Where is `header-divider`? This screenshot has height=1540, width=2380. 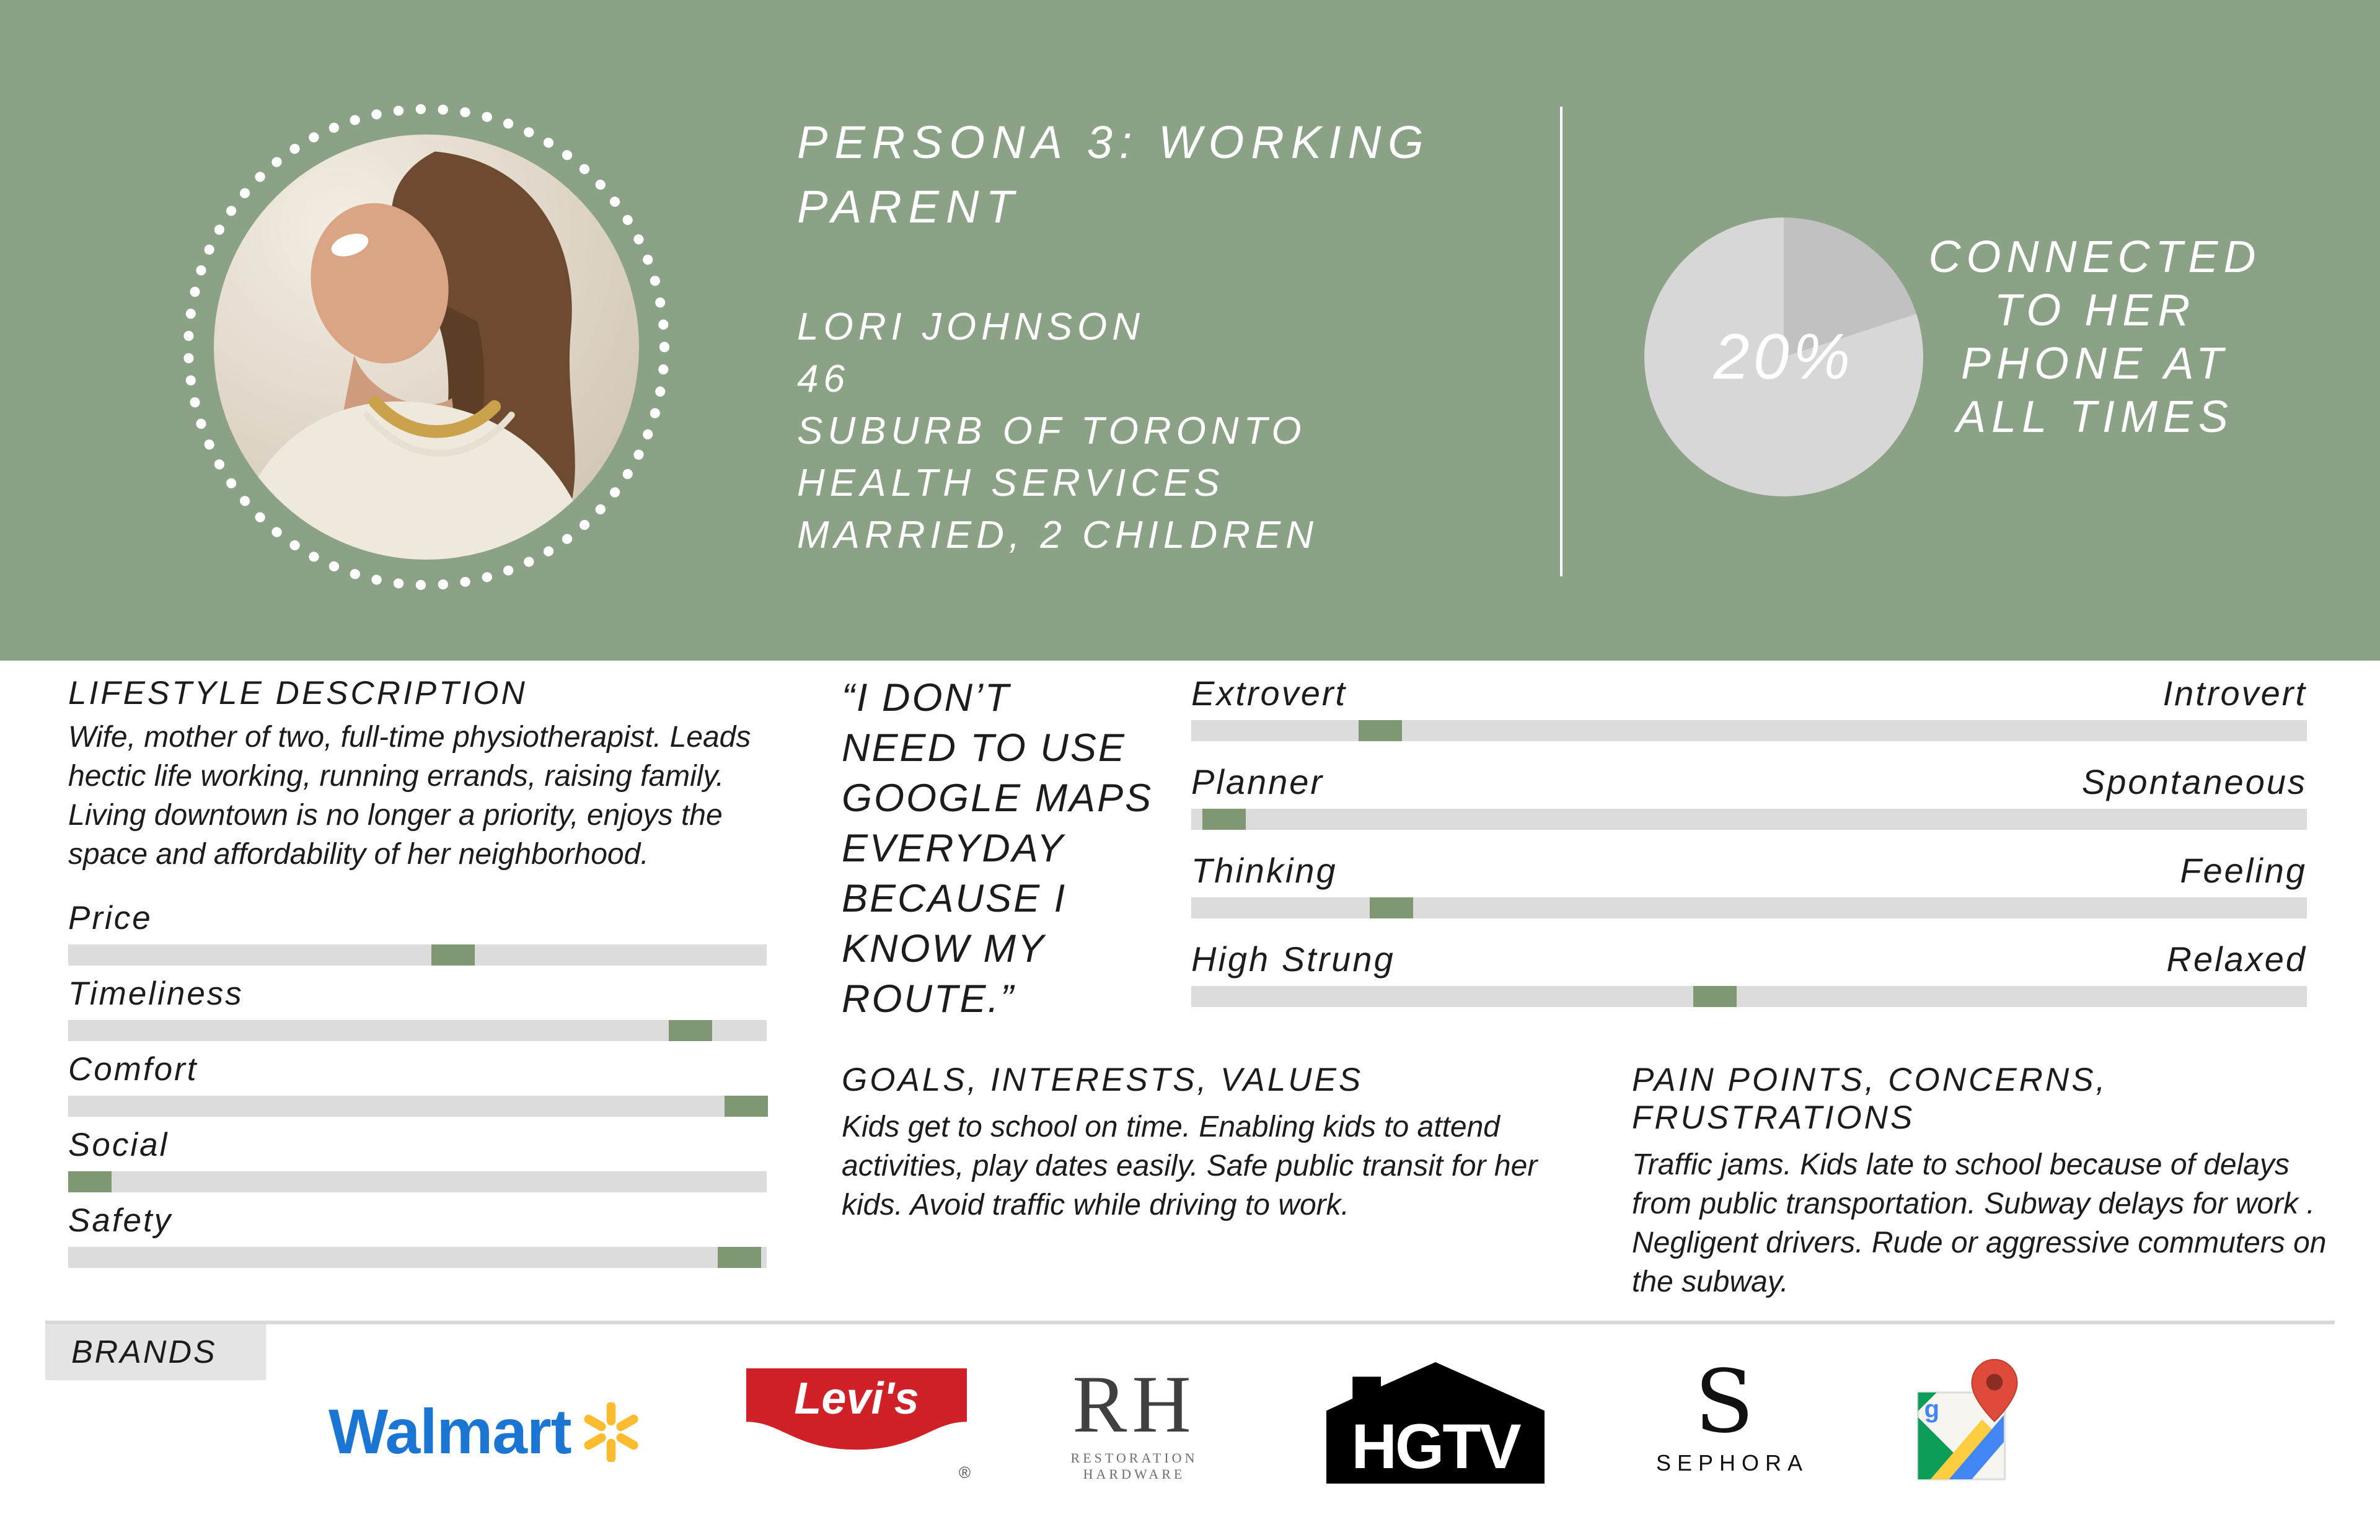
header-divider is located at coordinates (1561, 341).